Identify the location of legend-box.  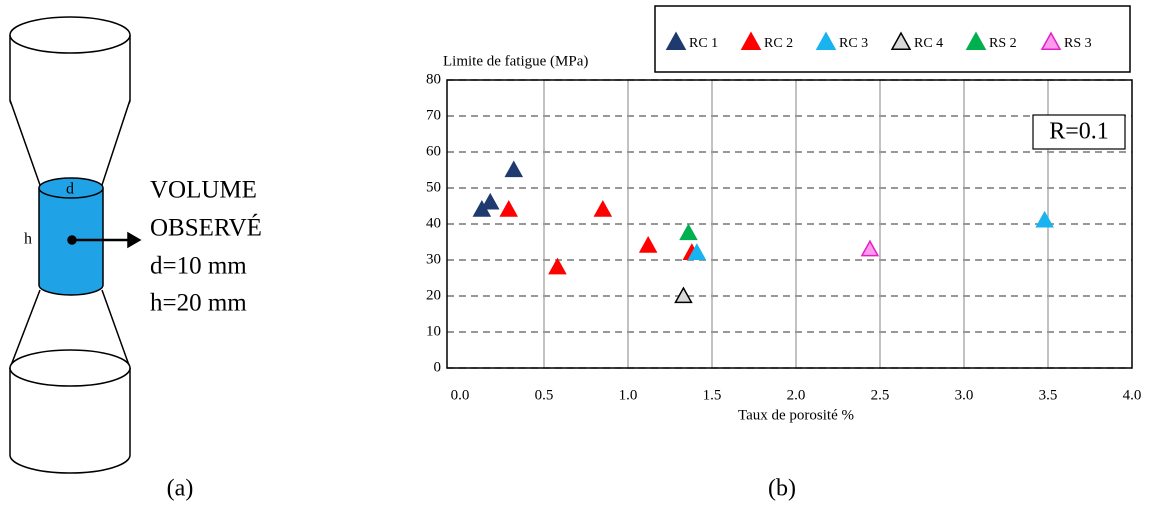
(892, 39).